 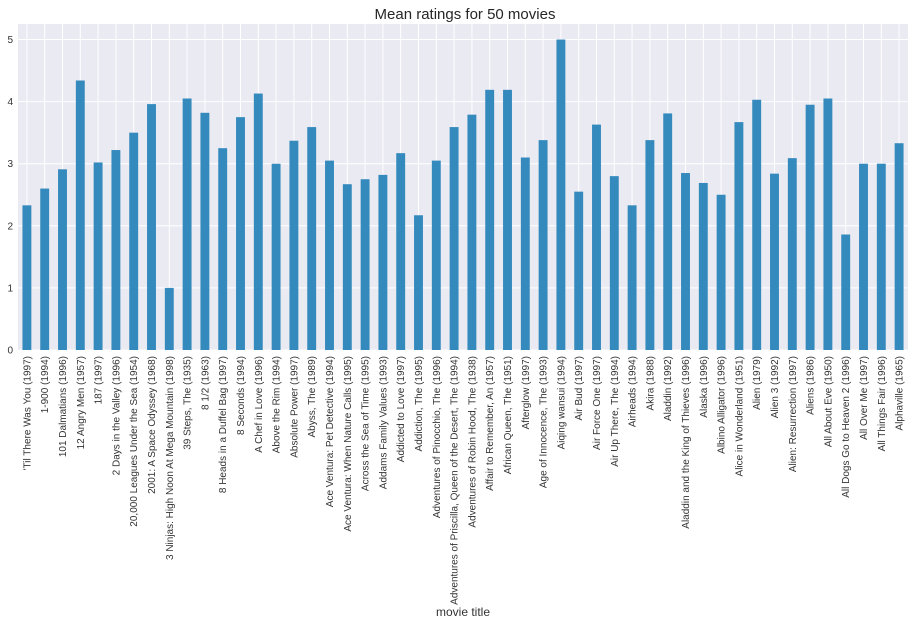 I want to click on x-tick-label: All About Eve (1950), so click(x=828, y=401).